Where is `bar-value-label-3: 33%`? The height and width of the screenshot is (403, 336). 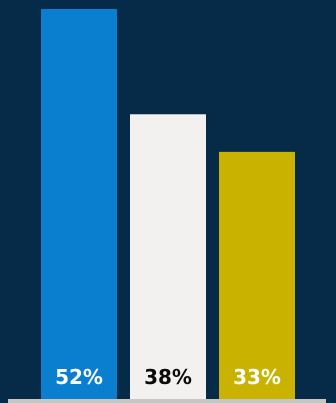 bar-value-label-3: 33% is located at coordinates (257, 377).